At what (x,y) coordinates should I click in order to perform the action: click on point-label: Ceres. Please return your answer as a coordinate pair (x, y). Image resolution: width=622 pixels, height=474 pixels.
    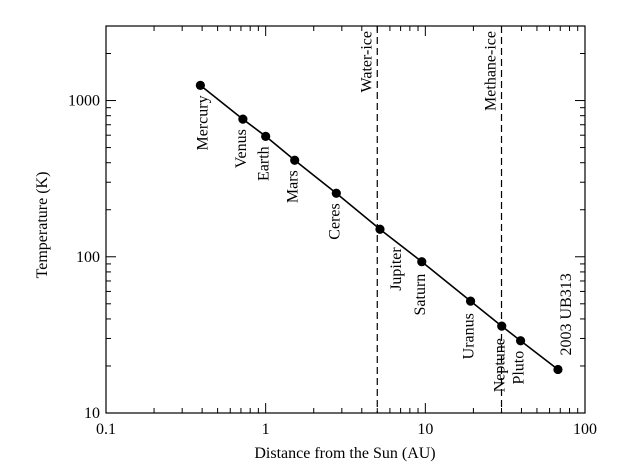
    Looking at the image, I should click on (334, 221).